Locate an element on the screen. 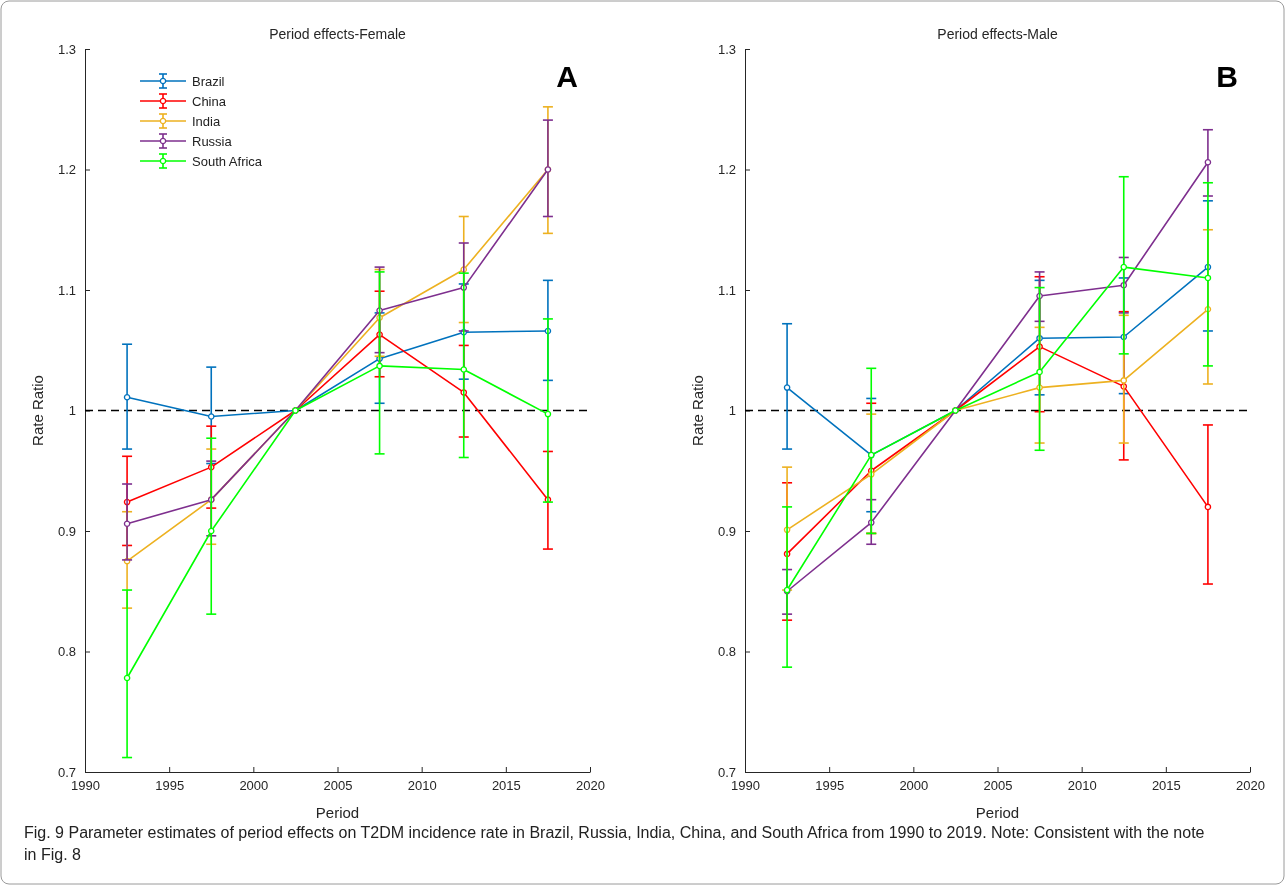 Image resolution: width=1285 pixels, height=885 pixels. chart-title: Period effects-Male is located at coordinates (997, 34).